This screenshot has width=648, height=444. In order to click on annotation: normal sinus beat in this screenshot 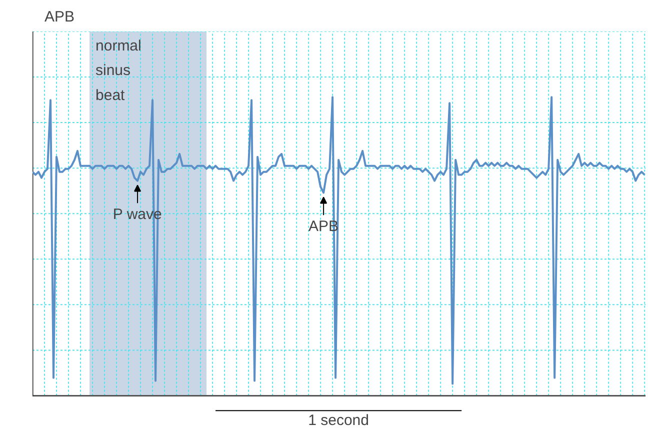, I will do `click(119, 71)`.